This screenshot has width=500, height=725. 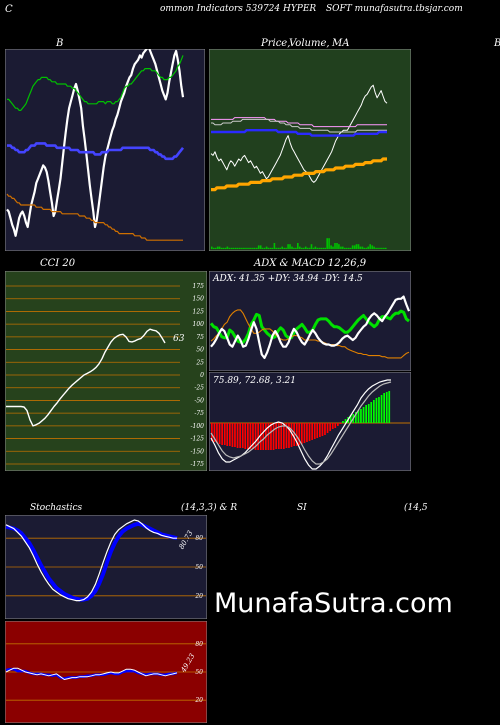 What do you see at coordinates (198, 596) in the screenshot?
I see `stochastics-tick-label: 20` at bounding box center [198, 596].